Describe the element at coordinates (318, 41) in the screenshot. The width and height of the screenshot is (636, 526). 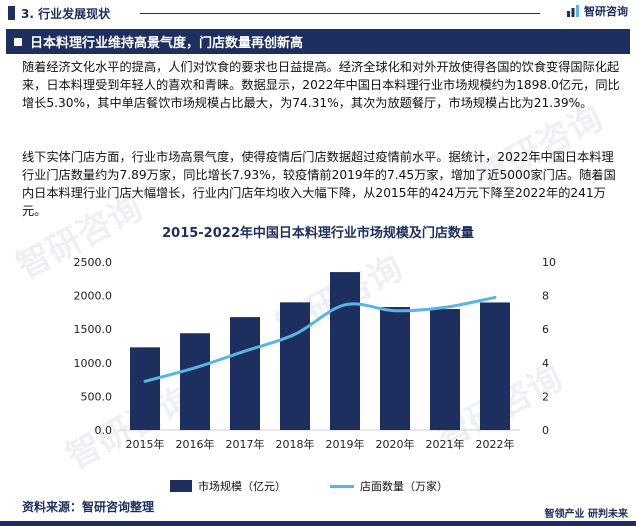
I see `section-banner: 日本料理行业维持高景气度，门店数量再创新高` at that location.